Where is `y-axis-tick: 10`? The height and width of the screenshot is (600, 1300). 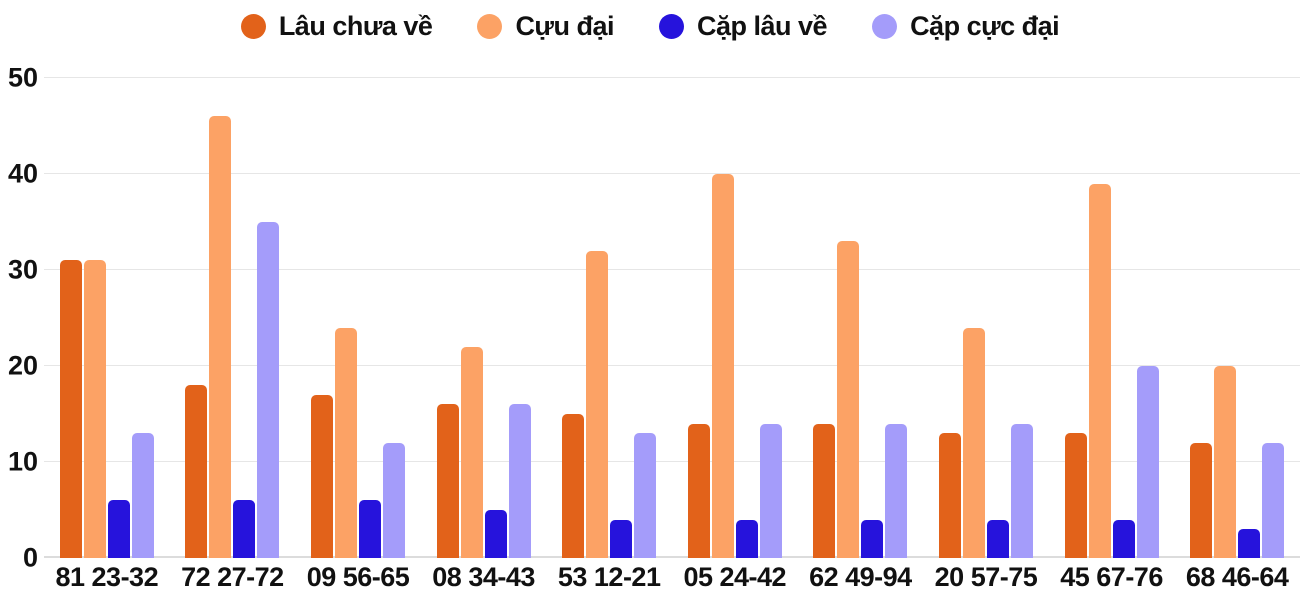
y-axis-tick: 10 is located at coordinates (22, 461).